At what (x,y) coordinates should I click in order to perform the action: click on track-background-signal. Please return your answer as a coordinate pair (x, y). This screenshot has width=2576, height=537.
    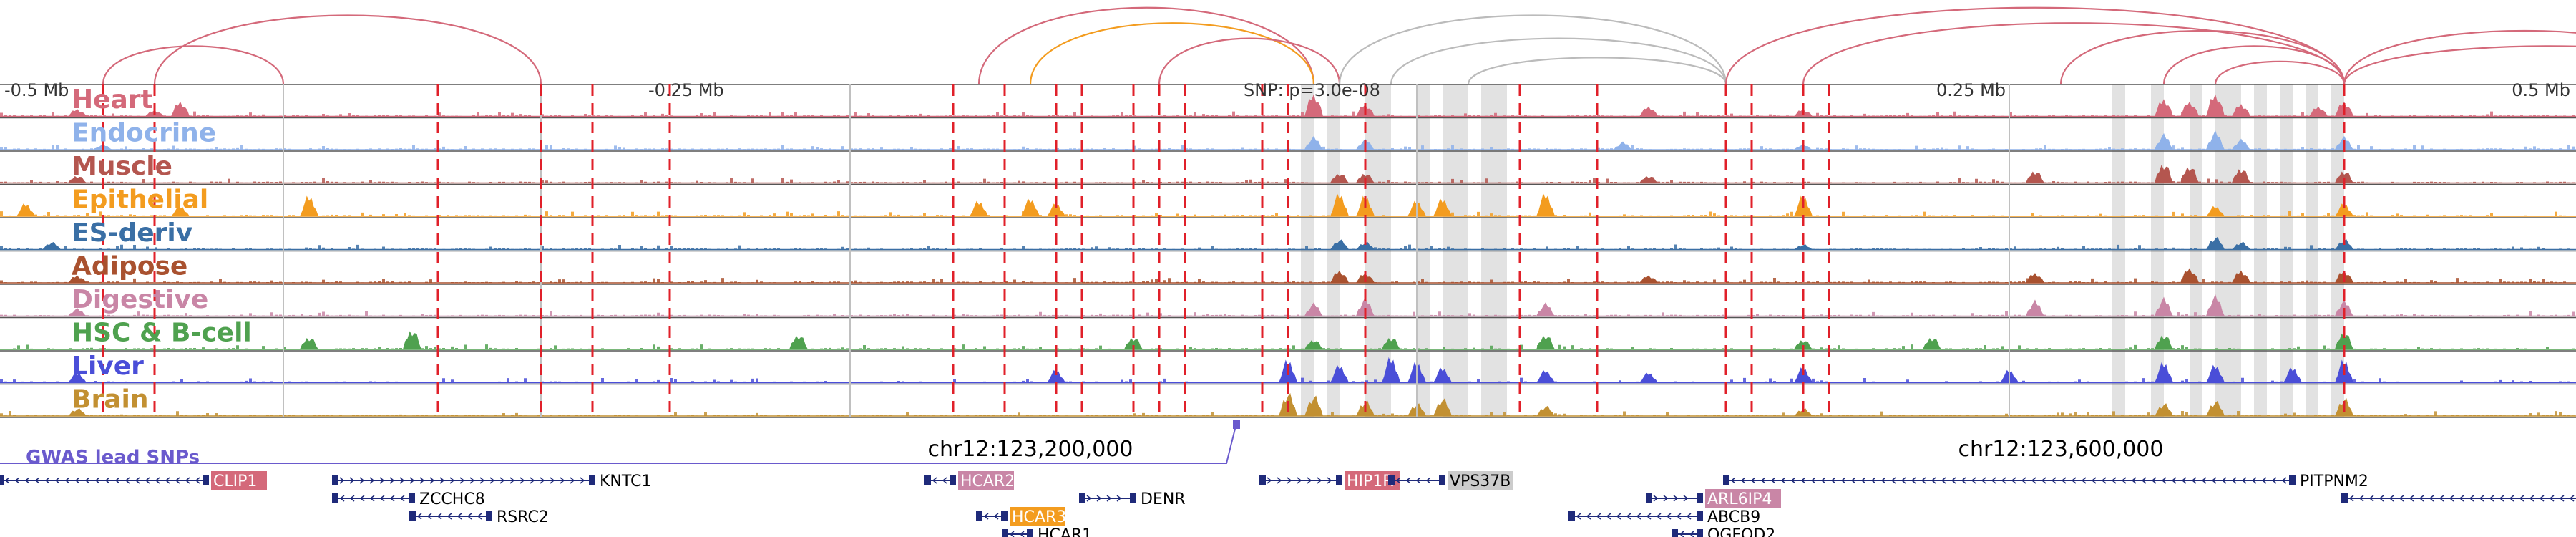
    Looking at the image, I should click on (1287, 247).